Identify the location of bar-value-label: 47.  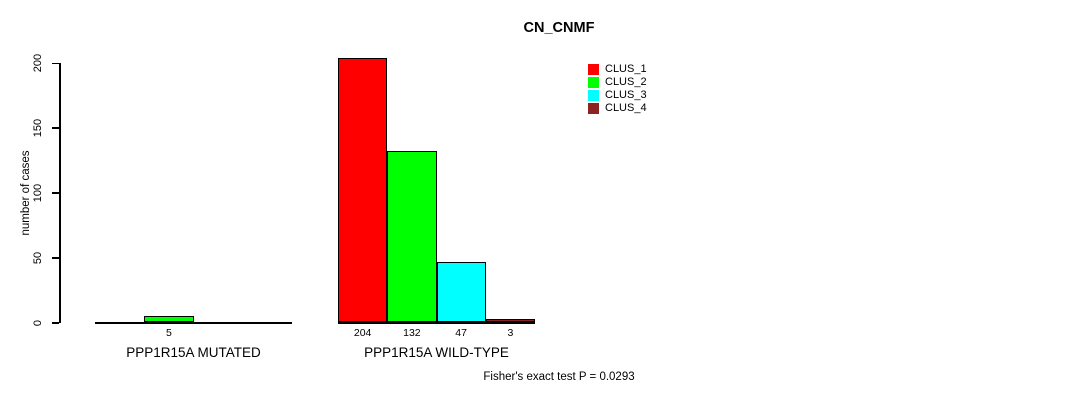
(461, 333).